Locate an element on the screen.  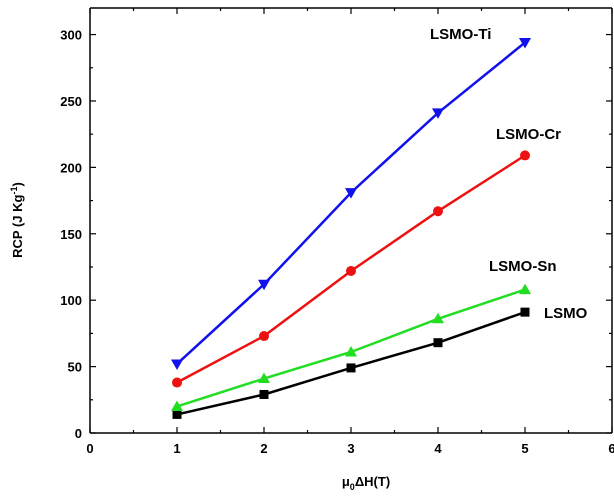
x-tick-label: 1 is located at coordinates (176, 448).